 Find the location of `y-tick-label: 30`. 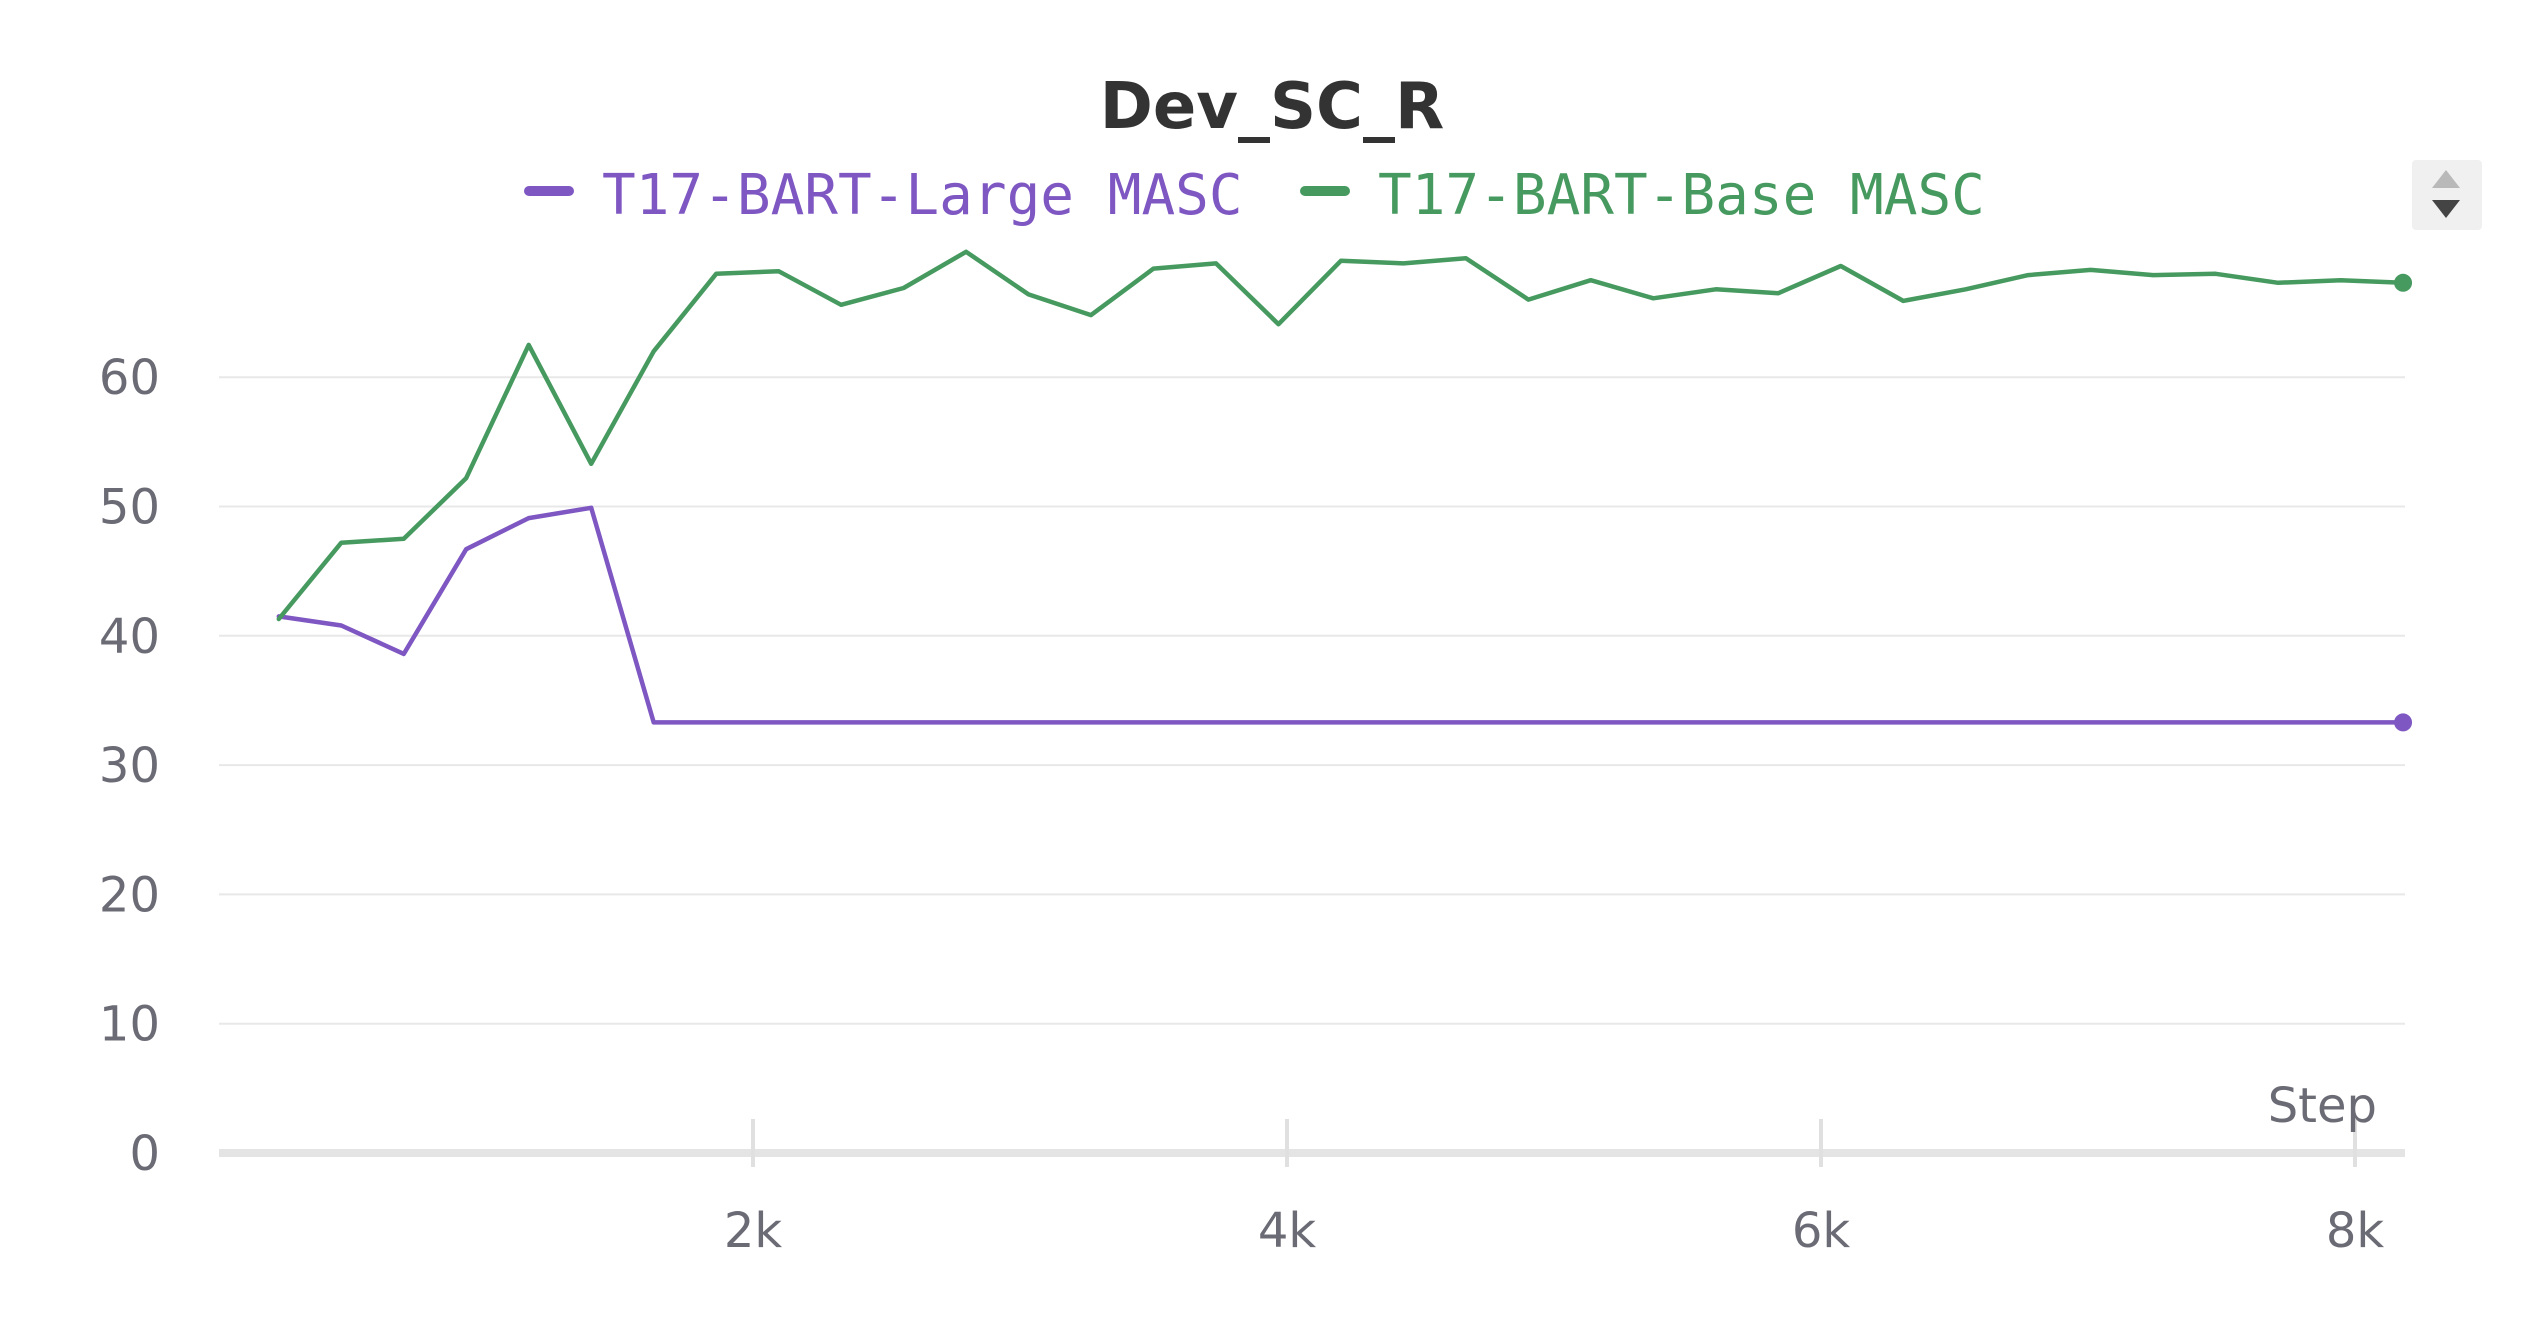

y-tick-label: 30 is located at coordinates (129, 766).